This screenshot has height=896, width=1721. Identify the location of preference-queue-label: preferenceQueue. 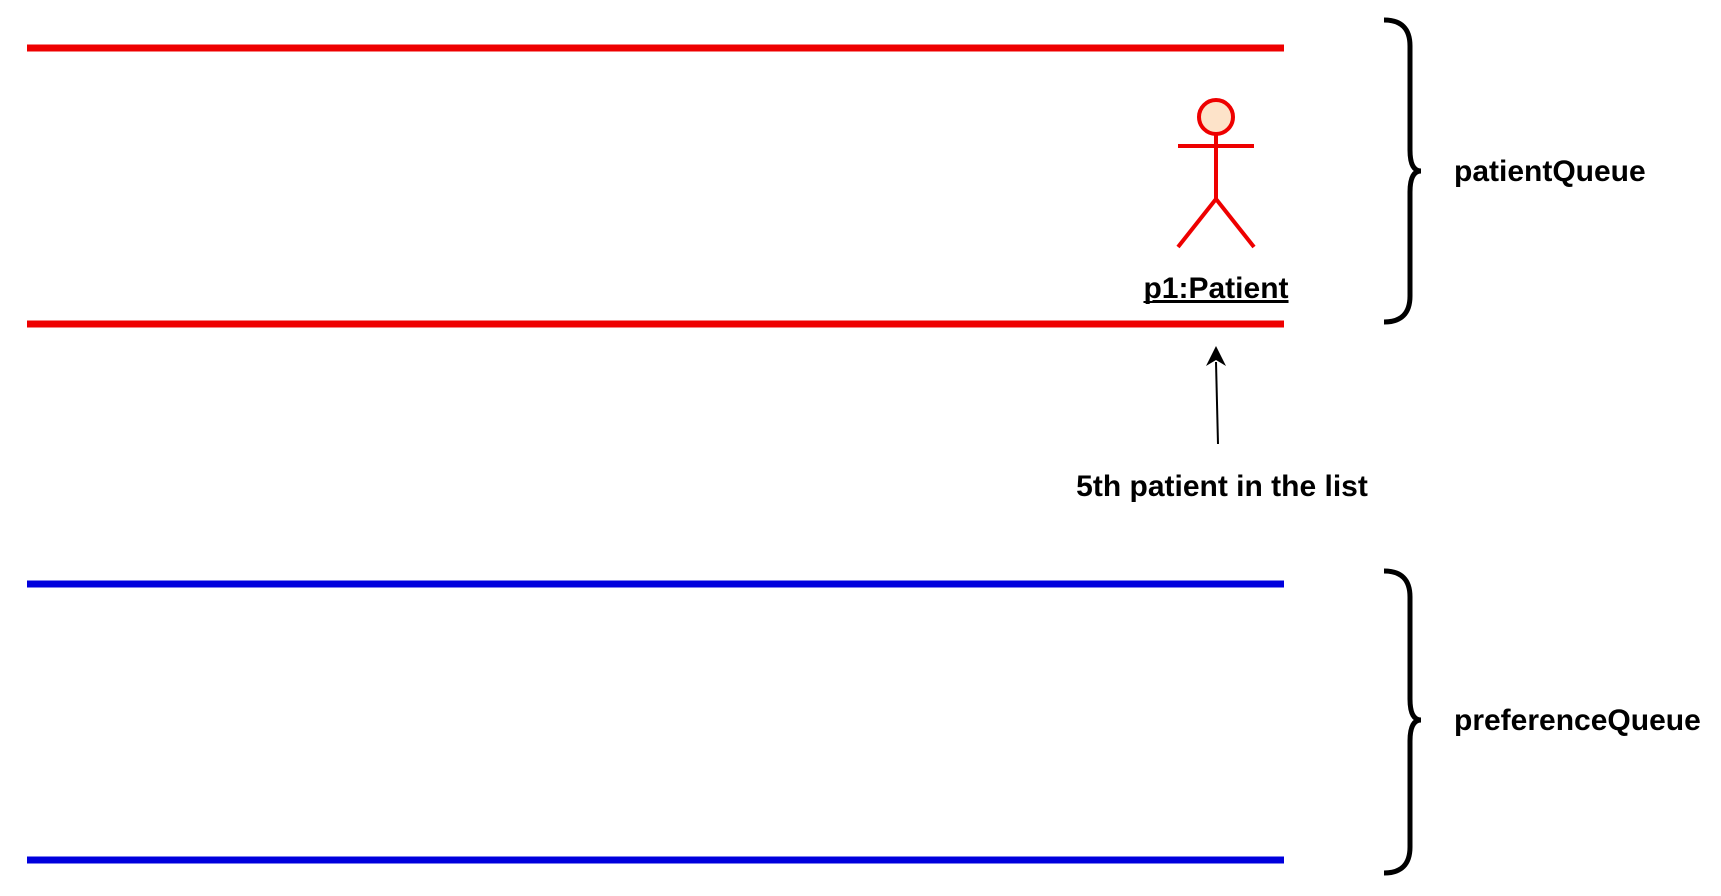
(1577, 720).